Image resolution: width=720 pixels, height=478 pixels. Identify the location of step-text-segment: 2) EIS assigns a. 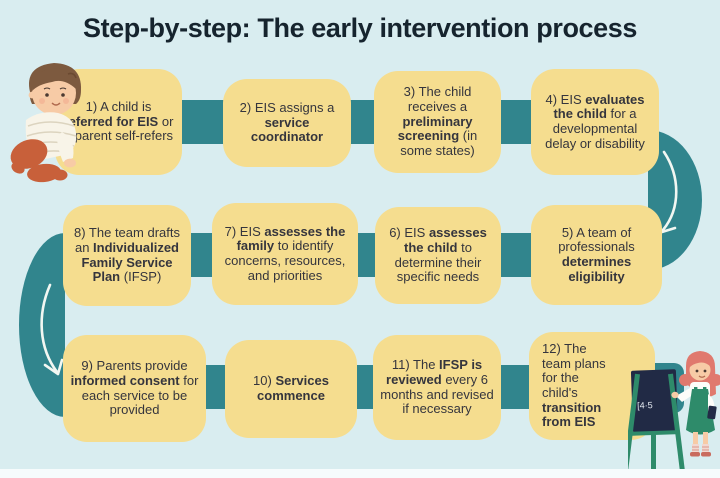
(287, 107).